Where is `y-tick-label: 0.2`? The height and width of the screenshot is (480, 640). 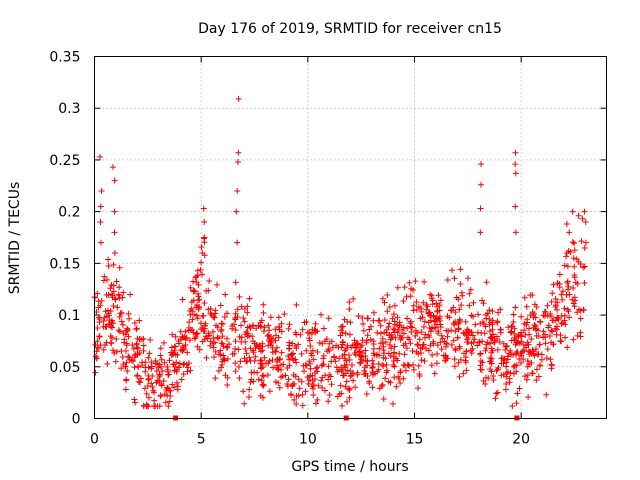
y-tick-label: 0.2 is located at coordinates (69, 213).